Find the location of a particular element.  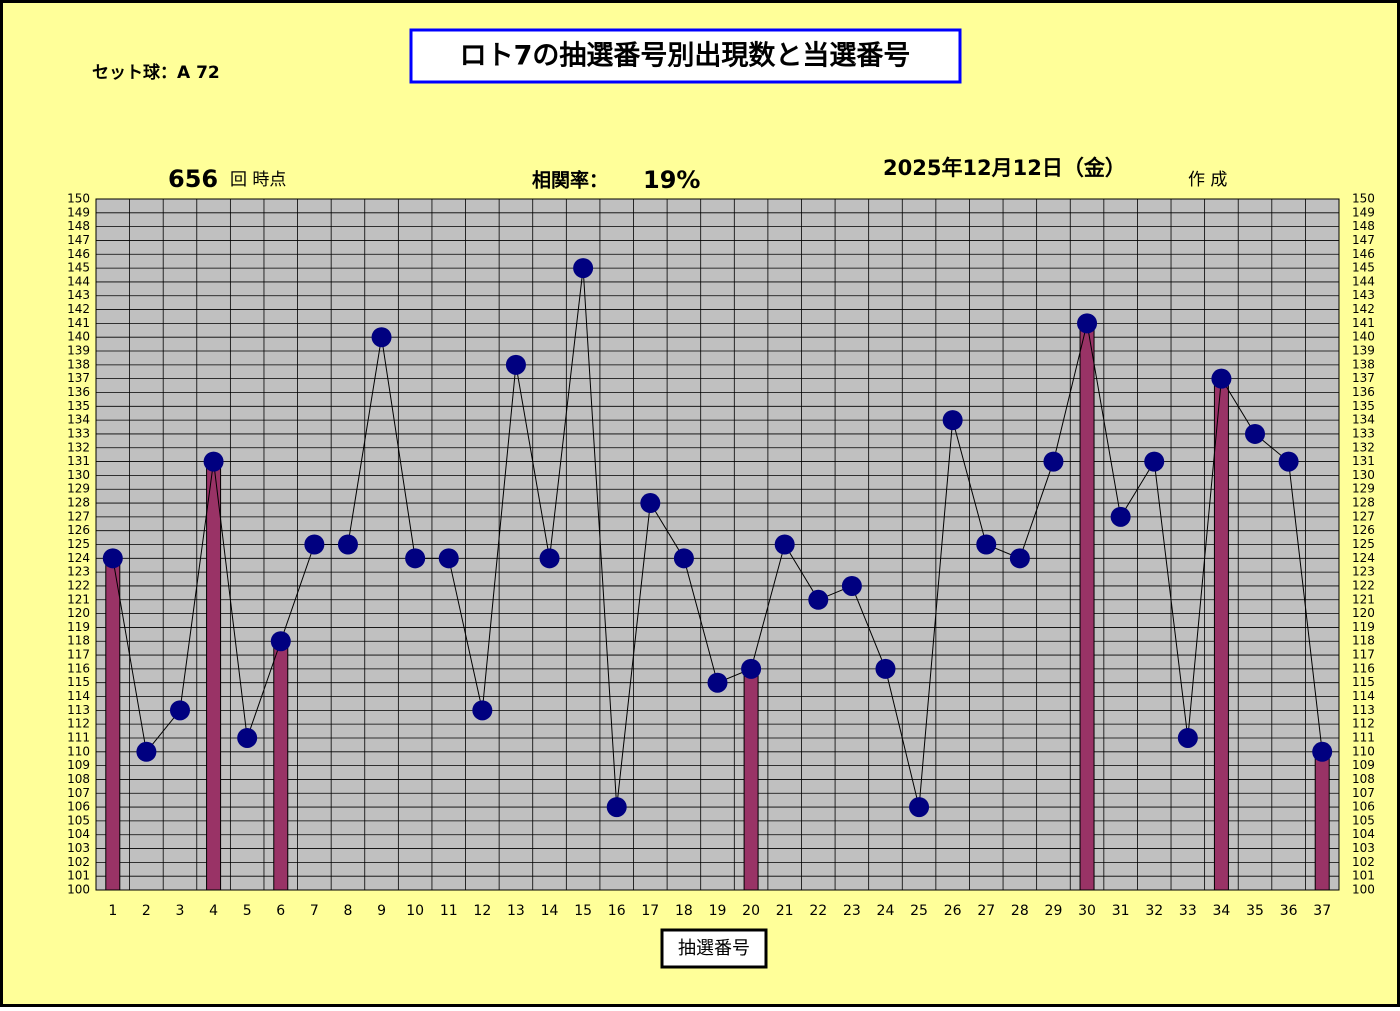

y2-tick-label: 109 is located at coordinates (1363, 765).